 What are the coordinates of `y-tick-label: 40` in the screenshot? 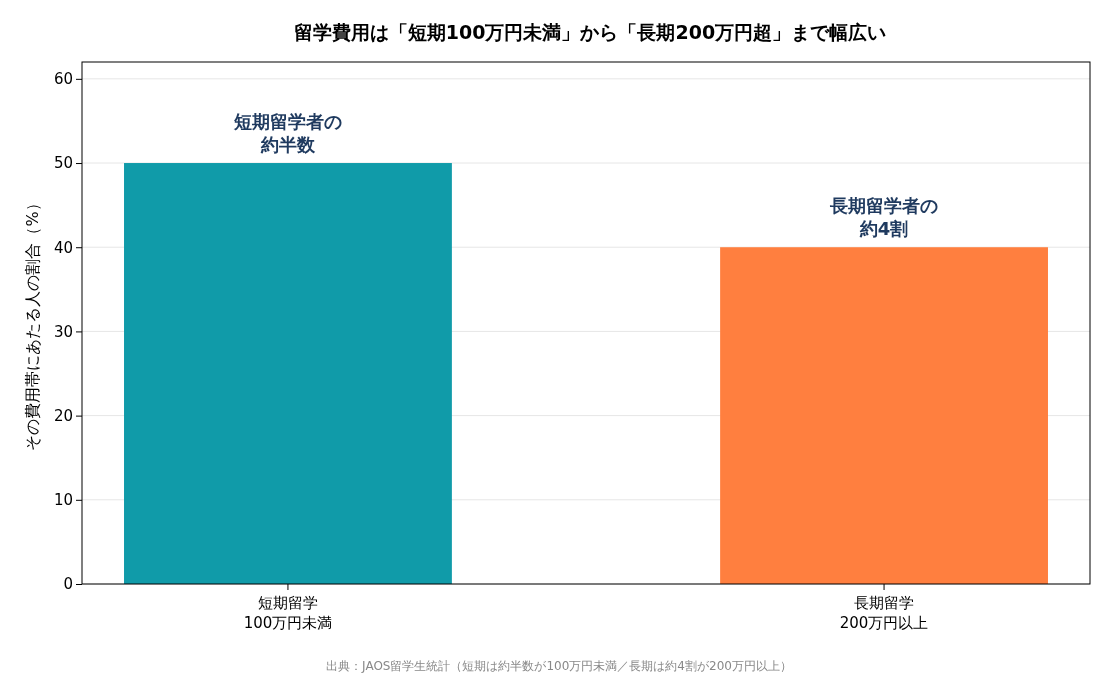 It's located at (63, 247).